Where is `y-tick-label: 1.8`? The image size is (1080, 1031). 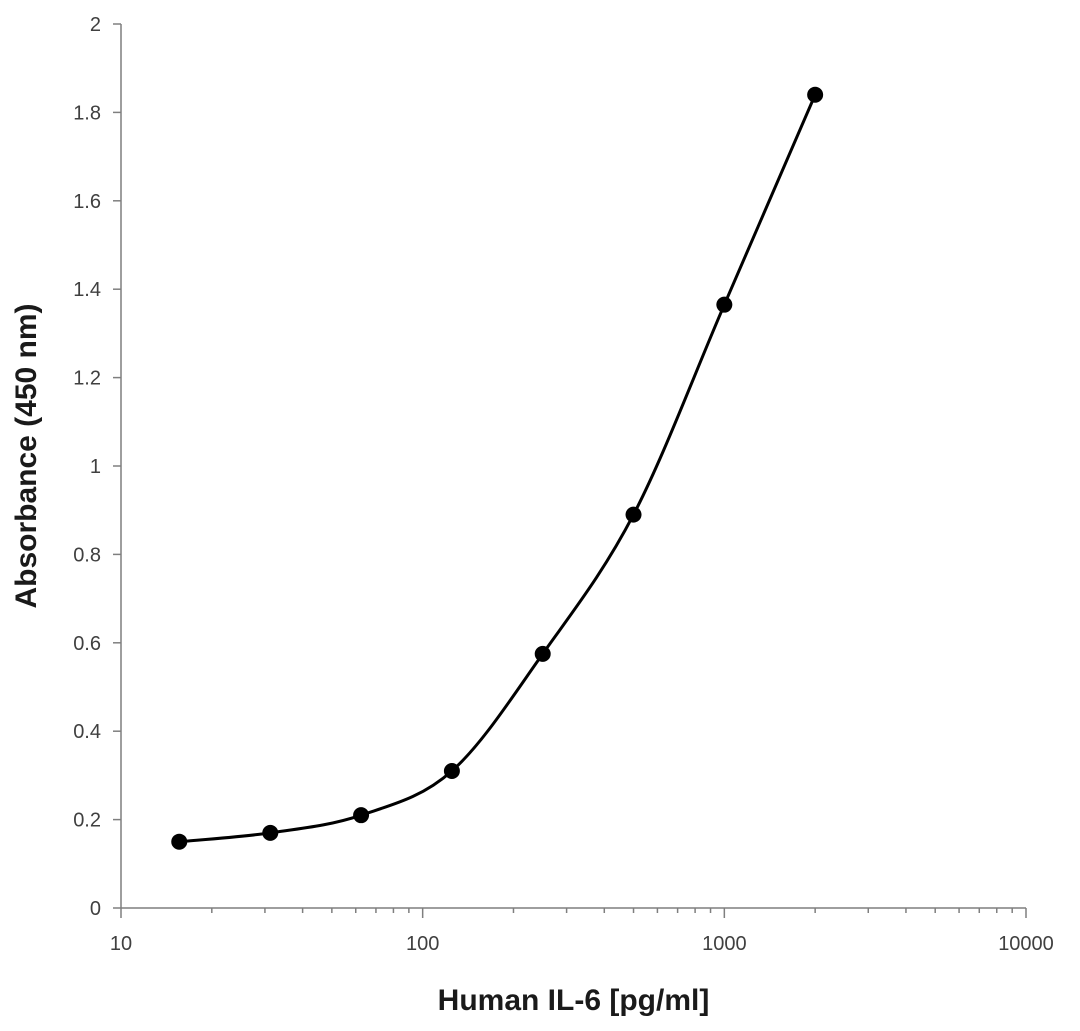 y-tick-label: 1.8 is located at coordinates (87, 113).